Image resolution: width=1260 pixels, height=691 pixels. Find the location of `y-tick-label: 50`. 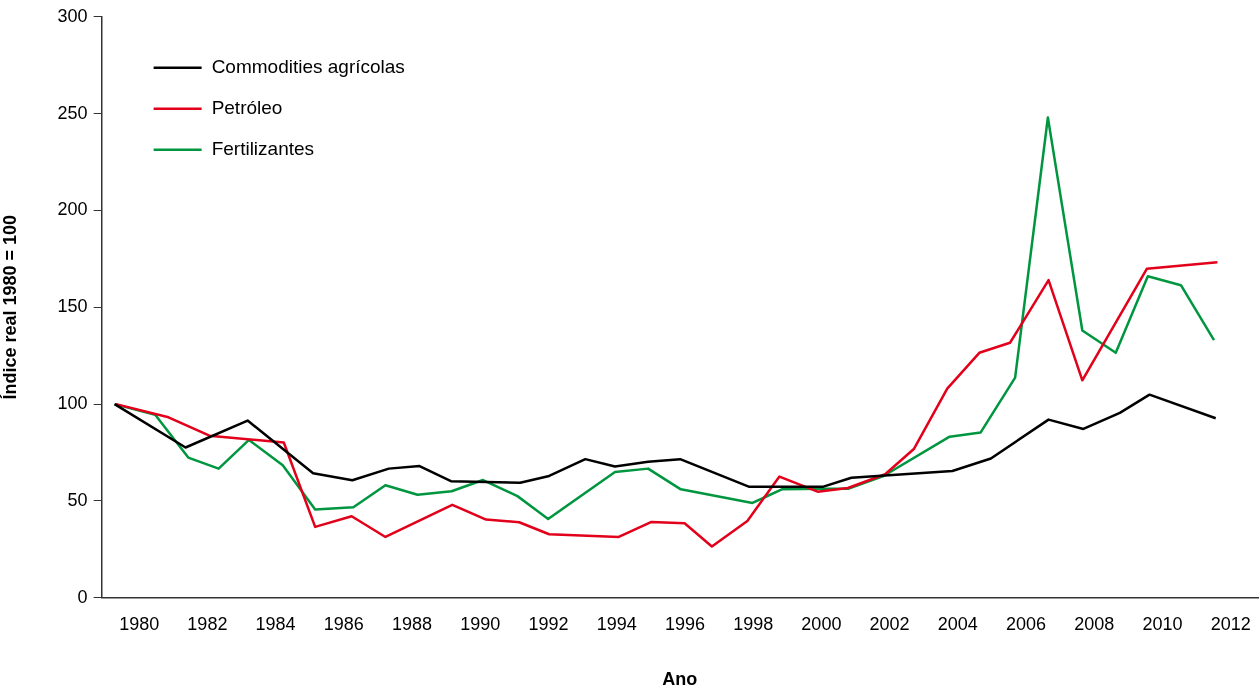

y-tick-label: 50 is located at coordinates (77, 499).